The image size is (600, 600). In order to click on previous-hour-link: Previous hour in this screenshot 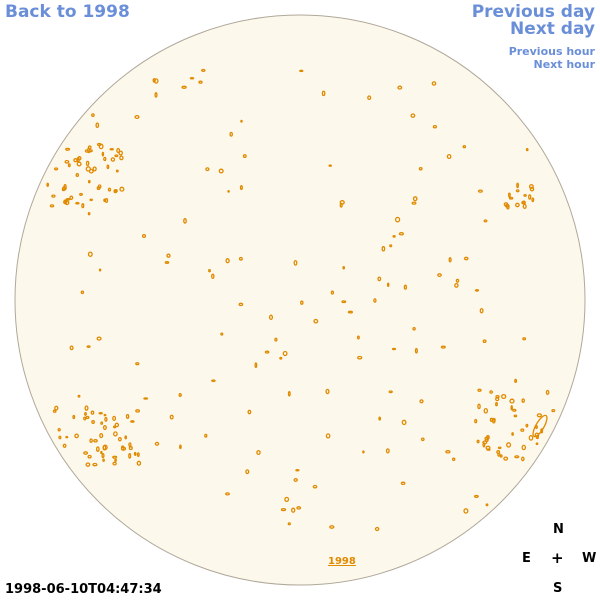, I will do `click(551, 51)`.